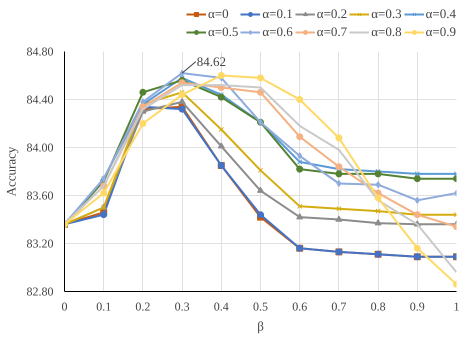  What do you see at coordinates (332, 32) in the screenshot?
I see `legend-label: α=0.7` at bounding box center [332, 32].